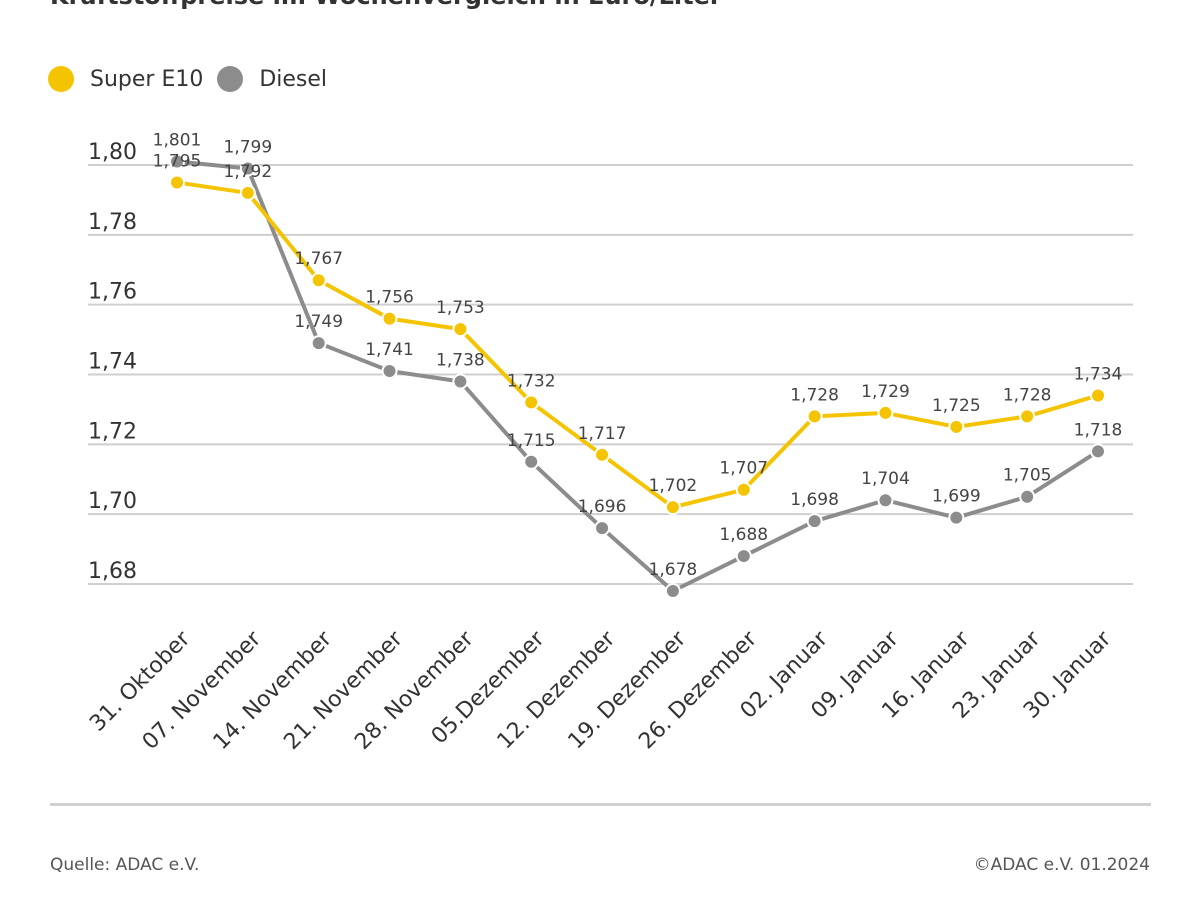  Describe the element at coordinates (202, 690) in the screenshot. I see `x-tick-label: 07. November` at that location.